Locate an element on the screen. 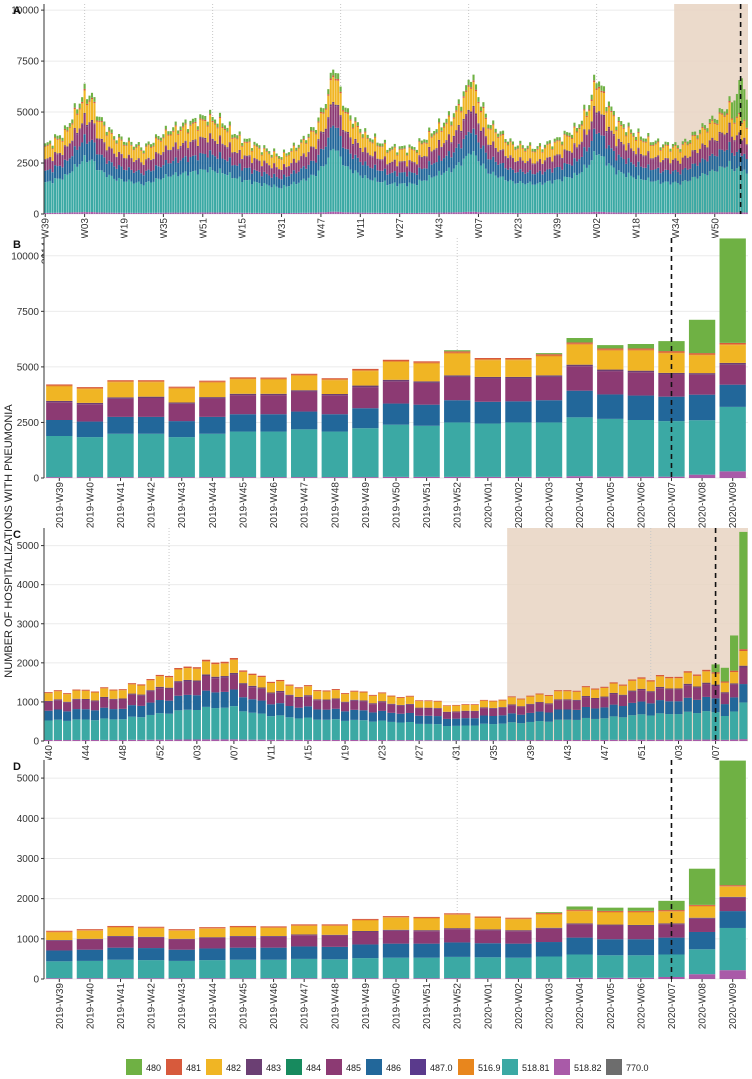 This screenshot has height=1079, width=752. x-tick-label: 2019-W45 is located at coordinates (244, 1006).